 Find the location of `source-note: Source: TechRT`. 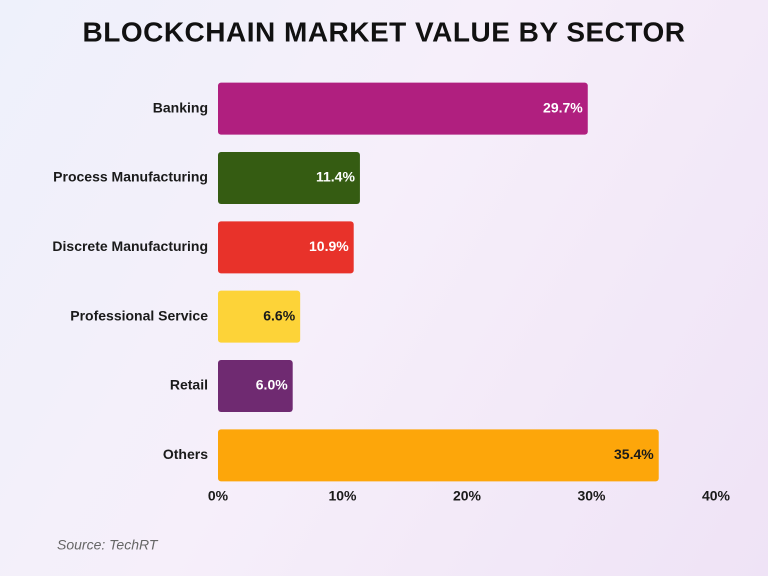

source-note: Source: TechRT is located at coordinates (108, 545).